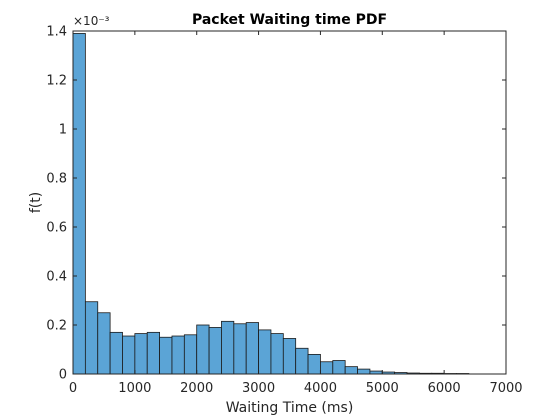 The height and width of the screenshot is (420, 560). I want to click on y-tick-label: 0.6, so click(56, 228).